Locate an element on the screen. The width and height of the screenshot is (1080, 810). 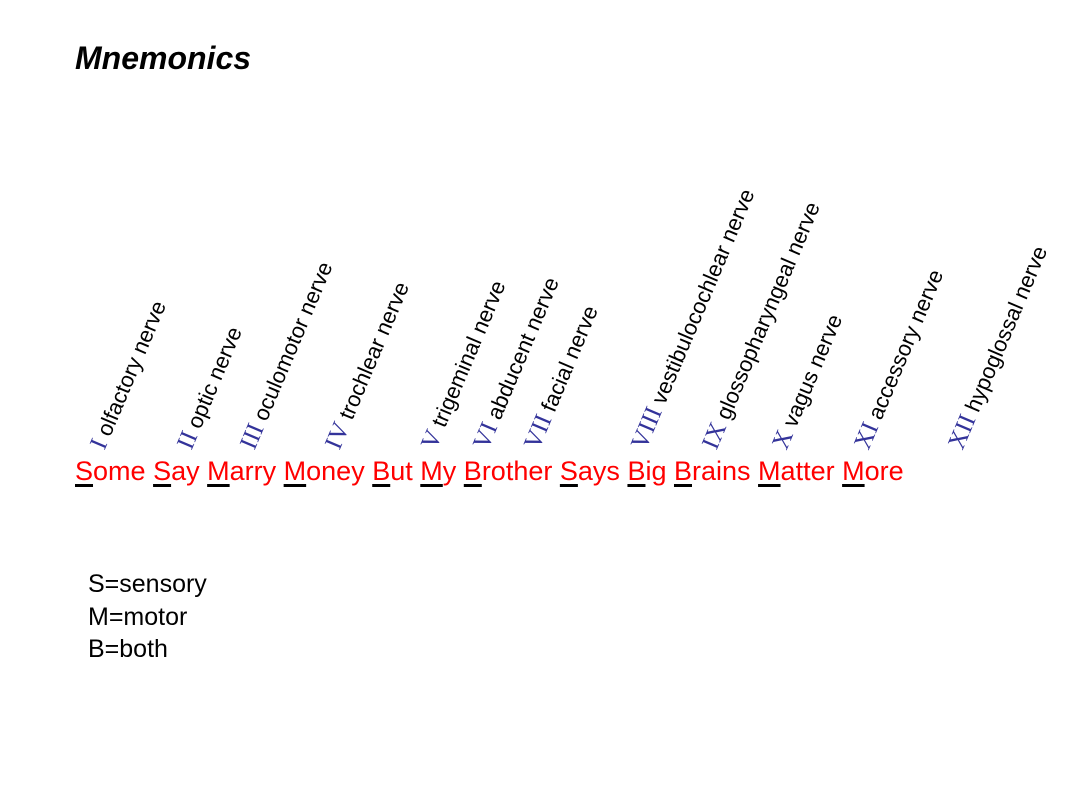
mnemonic-word-money: Money is located at coordinates (324, 471).